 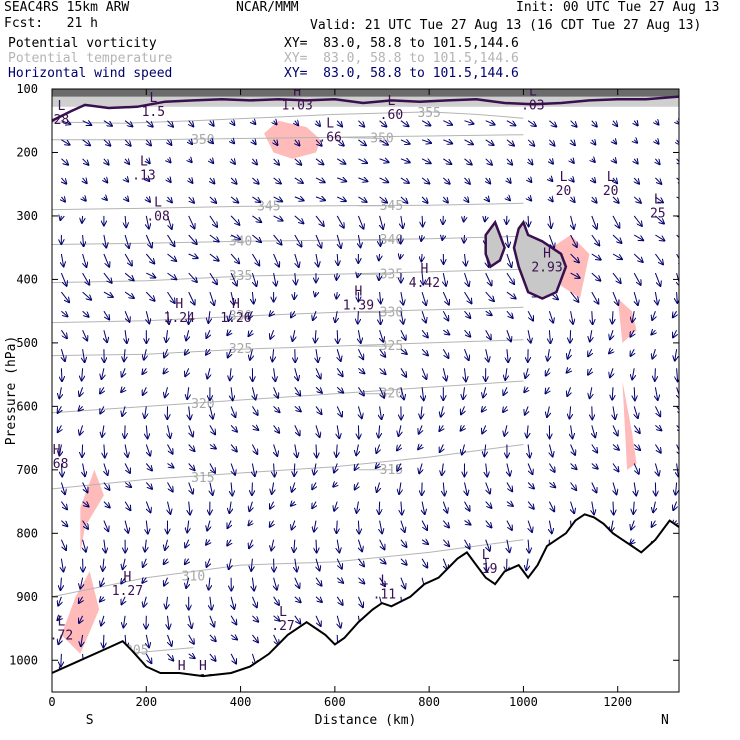 What do you see at coordinates (157, 217) in the screenshot?
I see `extremum-value: .08` at bounding box center [157, 217].